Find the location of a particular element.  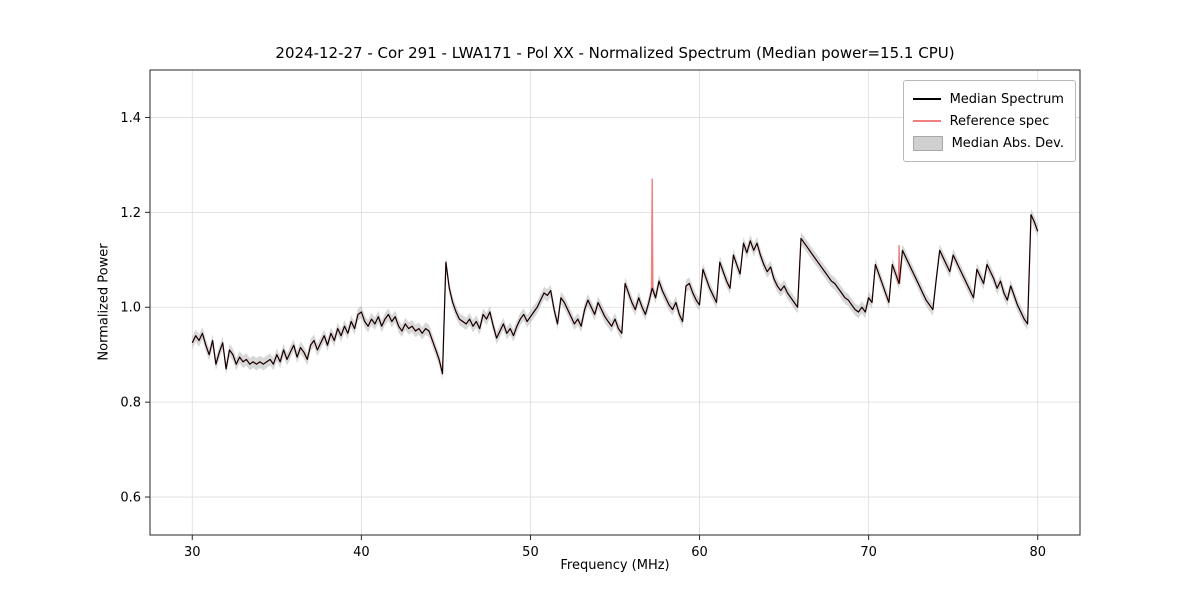

legend-item-reference: Reference spec is located at coordinates (988, 121).